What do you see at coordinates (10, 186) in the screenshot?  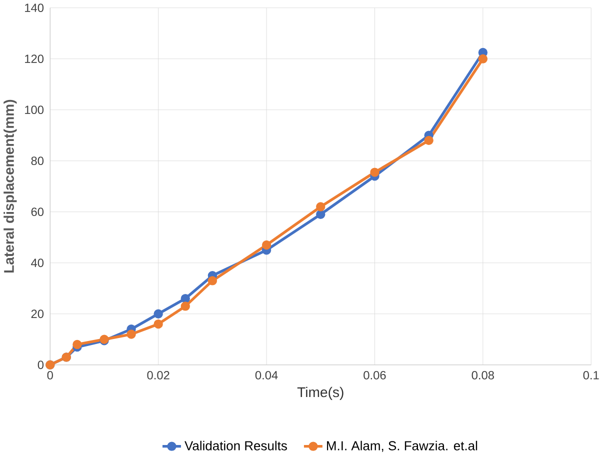 I see `y-axis-title: Lateral displacement(mm)` at bounding box center [10, 186].